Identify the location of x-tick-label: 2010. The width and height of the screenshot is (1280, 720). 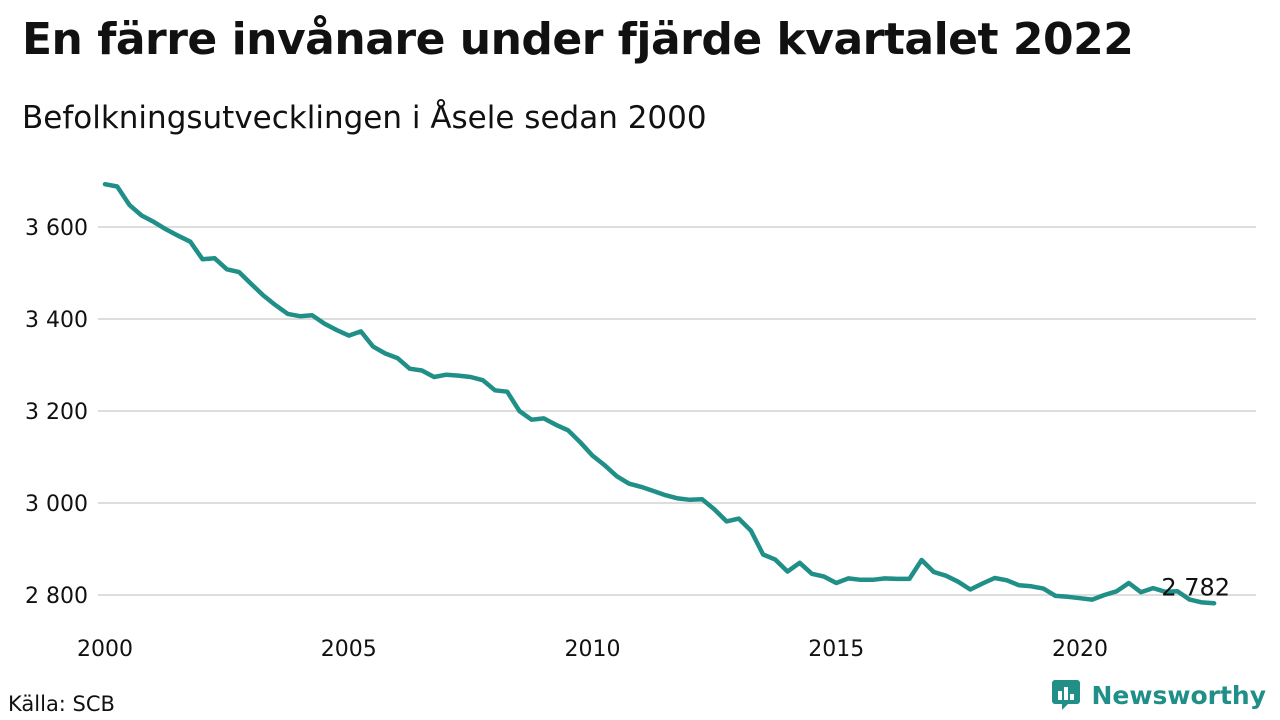
(593, 649).